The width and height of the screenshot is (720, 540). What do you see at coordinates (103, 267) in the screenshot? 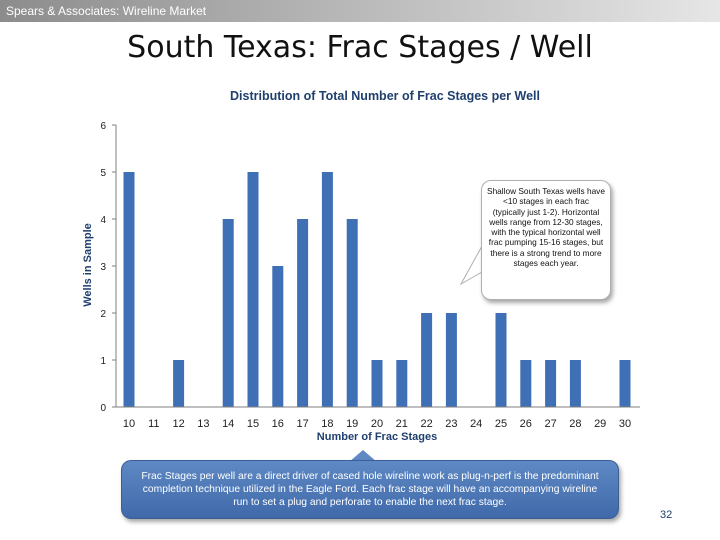
I see `y-tick-label: 3` at bounding box center [103, 267].